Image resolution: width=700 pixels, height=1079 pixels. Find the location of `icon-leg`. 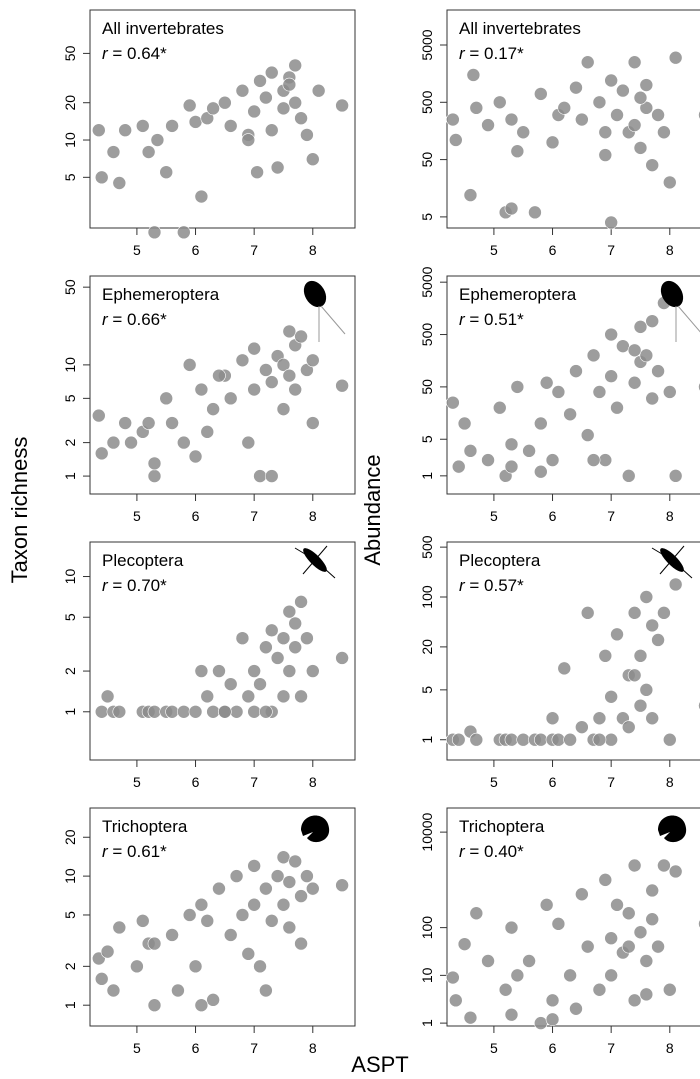

icon-leg is located at coordinates (321, 553).